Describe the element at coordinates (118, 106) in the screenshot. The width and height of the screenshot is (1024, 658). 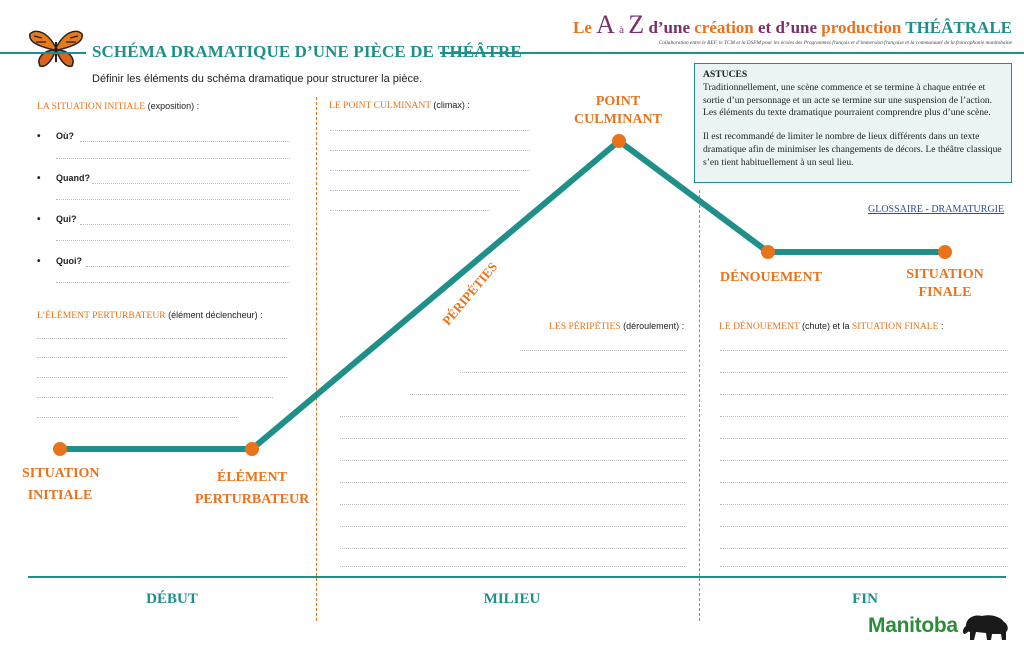
I see `section-situation-initiale: LA SITUATION INITIALE (exposition) :` at that location.